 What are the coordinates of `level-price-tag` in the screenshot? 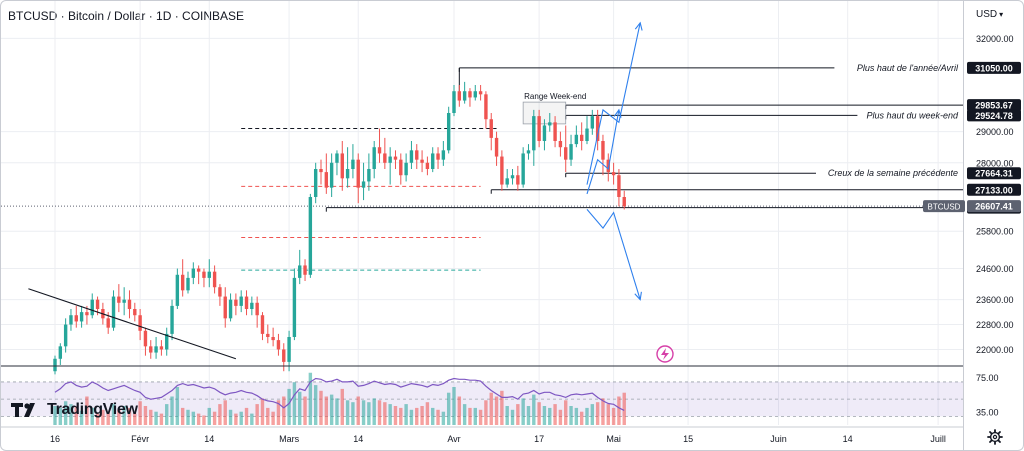 It's located at (994, 105).